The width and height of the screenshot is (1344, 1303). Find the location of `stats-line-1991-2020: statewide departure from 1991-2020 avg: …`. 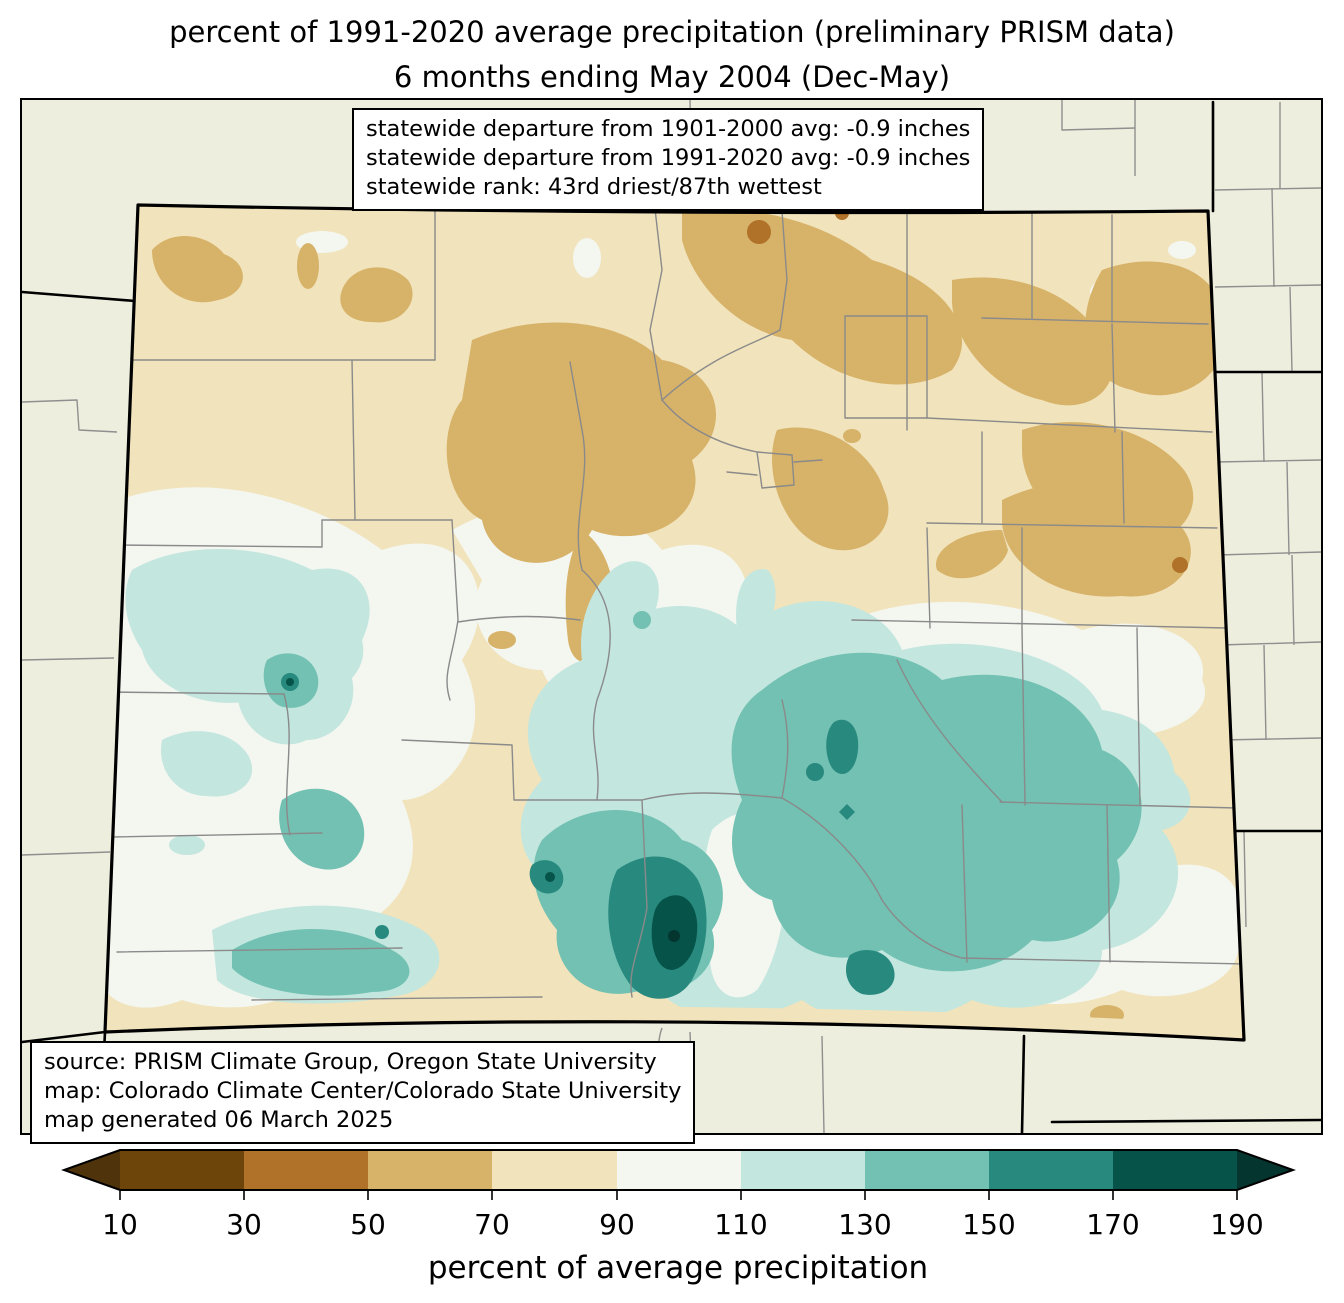

stats-line-1991-2020: statewide departure from 1991-2020 avg: … is located at coordinates (668, 158).